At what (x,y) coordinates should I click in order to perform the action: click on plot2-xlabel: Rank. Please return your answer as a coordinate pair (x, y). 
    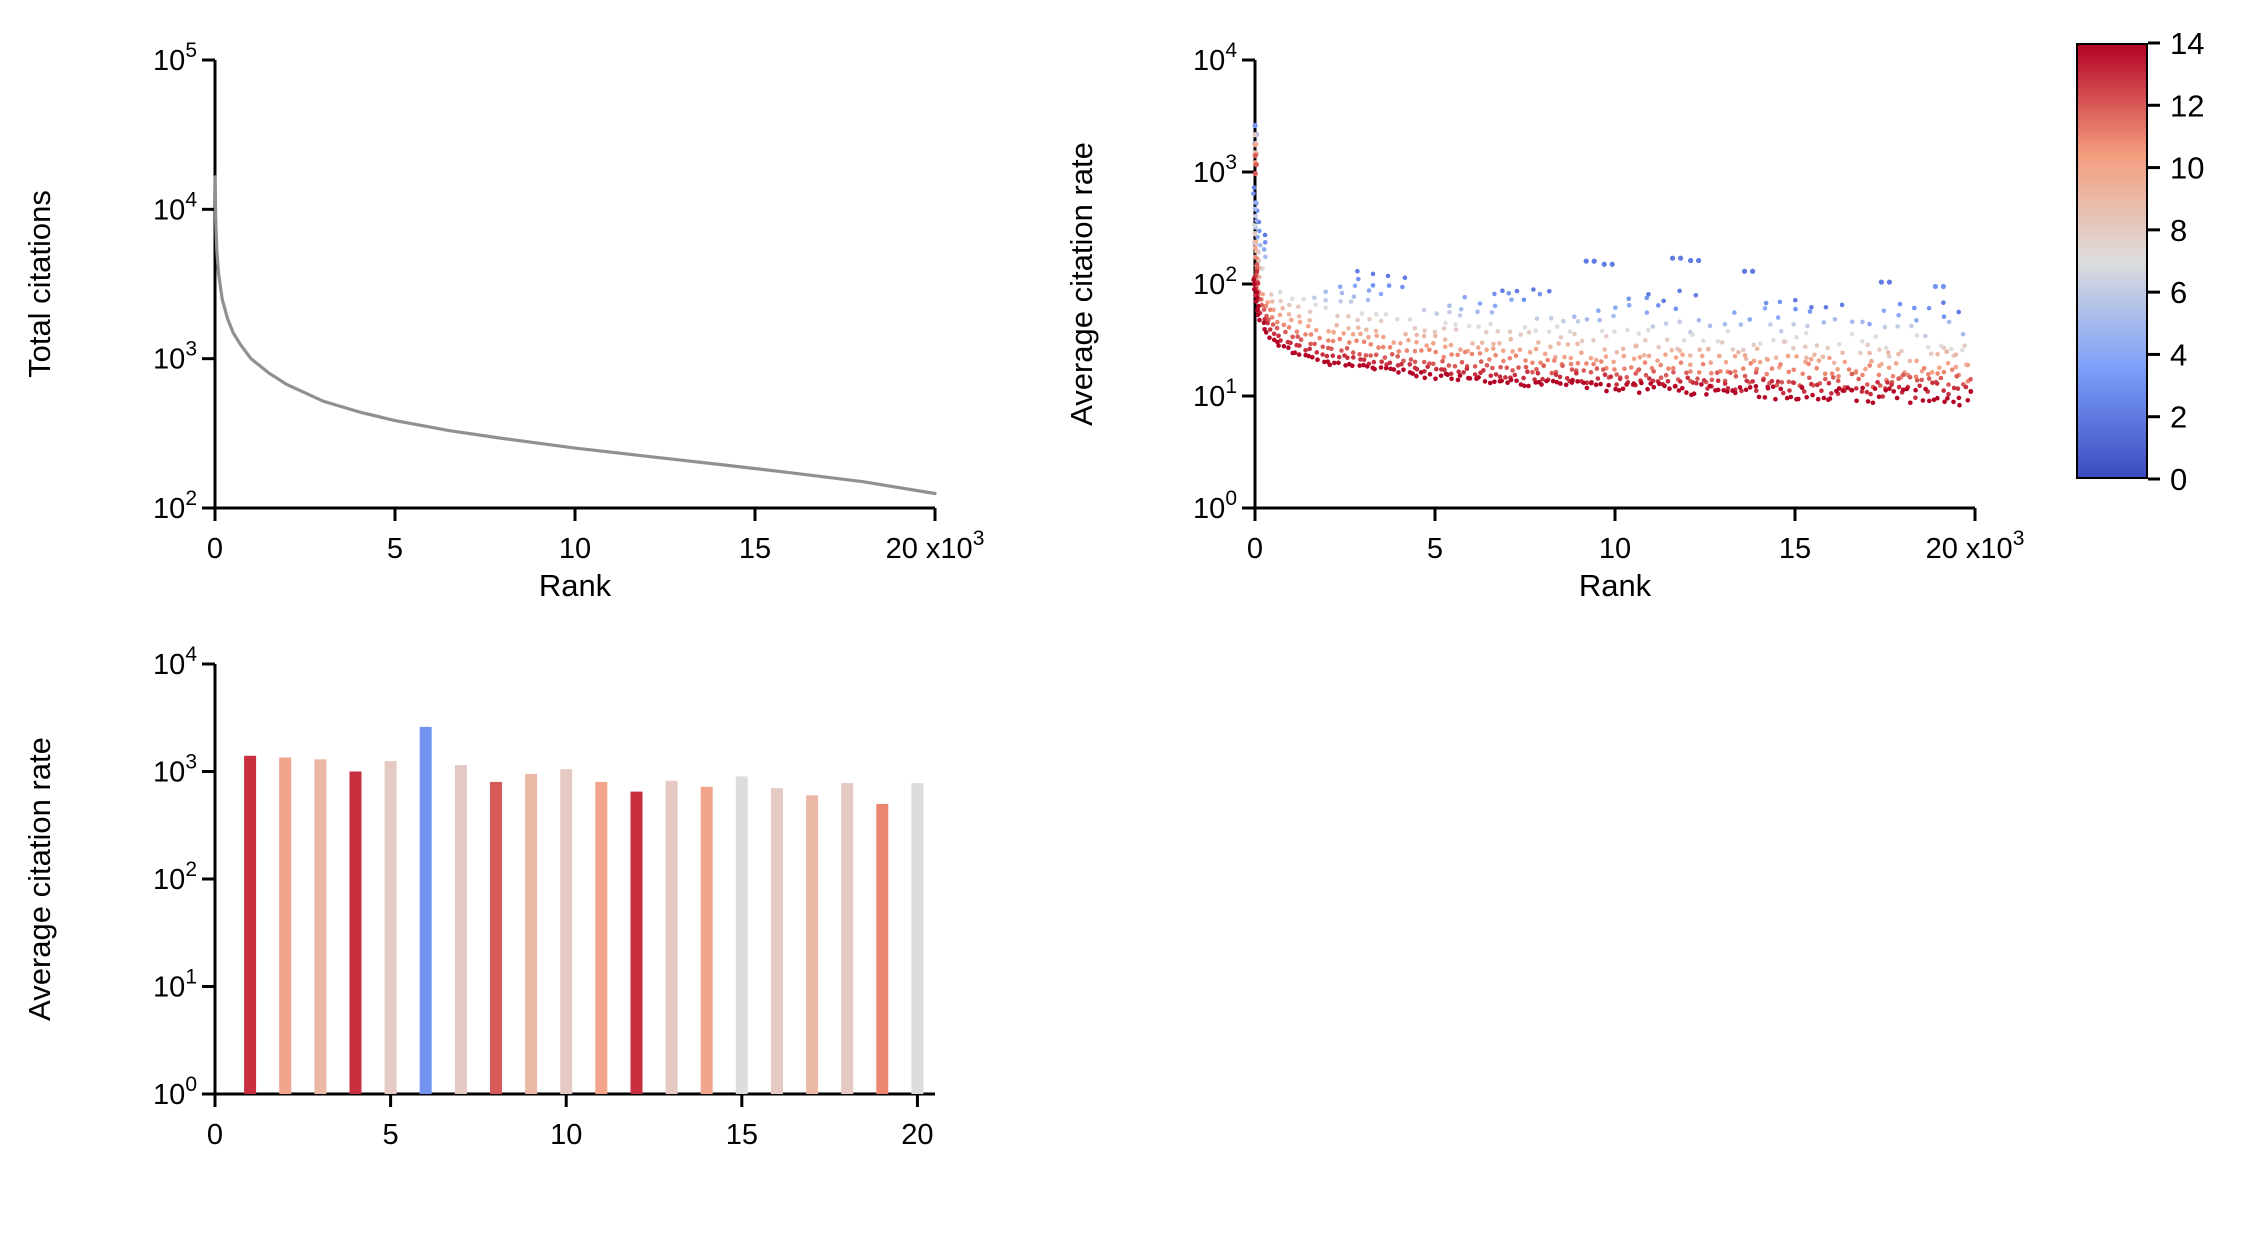
    Looking at the image, I should click on (1615, 585).